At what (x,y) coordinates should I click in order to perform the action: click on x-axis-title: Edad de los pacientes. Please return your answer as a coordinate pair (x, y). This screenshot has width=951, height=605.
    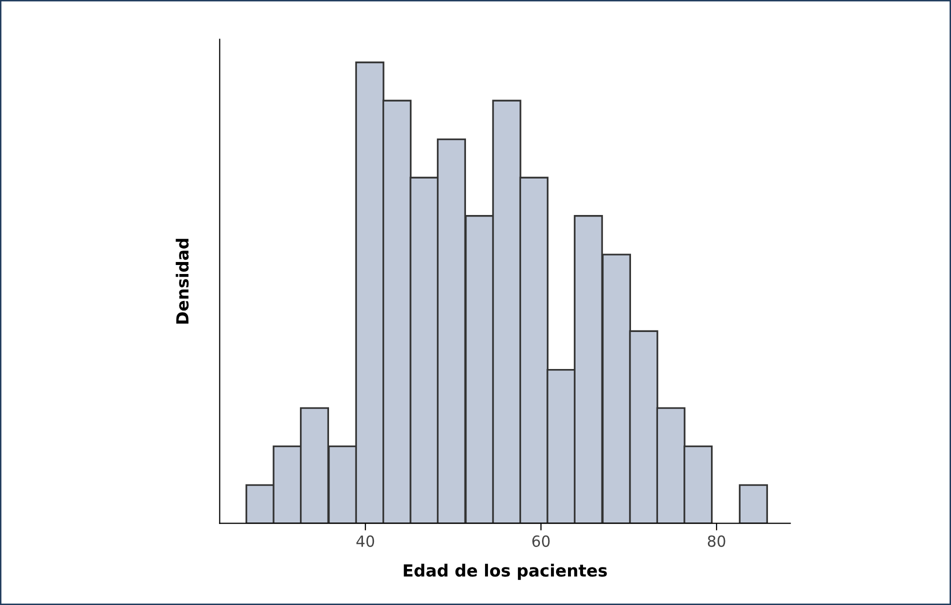
    Looking at the image, I should click on (505, 572).